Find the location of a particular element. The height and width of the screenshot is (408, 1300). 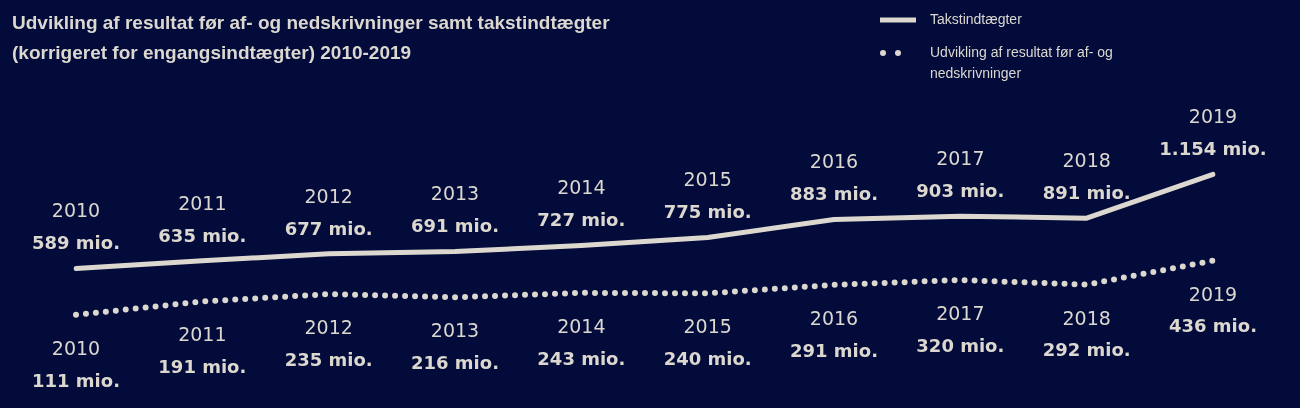

data-label: 1.154 mio. is located at coordinates (1213, 149).